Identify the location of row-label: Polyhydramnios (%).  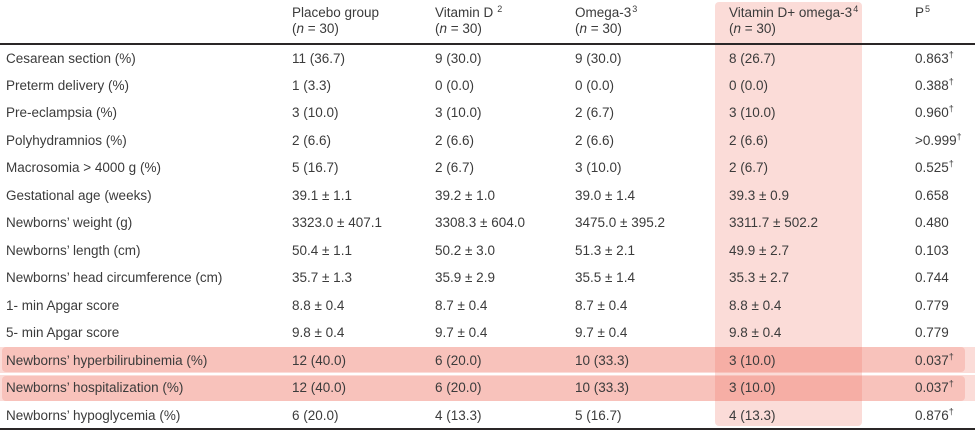
(66, 140).